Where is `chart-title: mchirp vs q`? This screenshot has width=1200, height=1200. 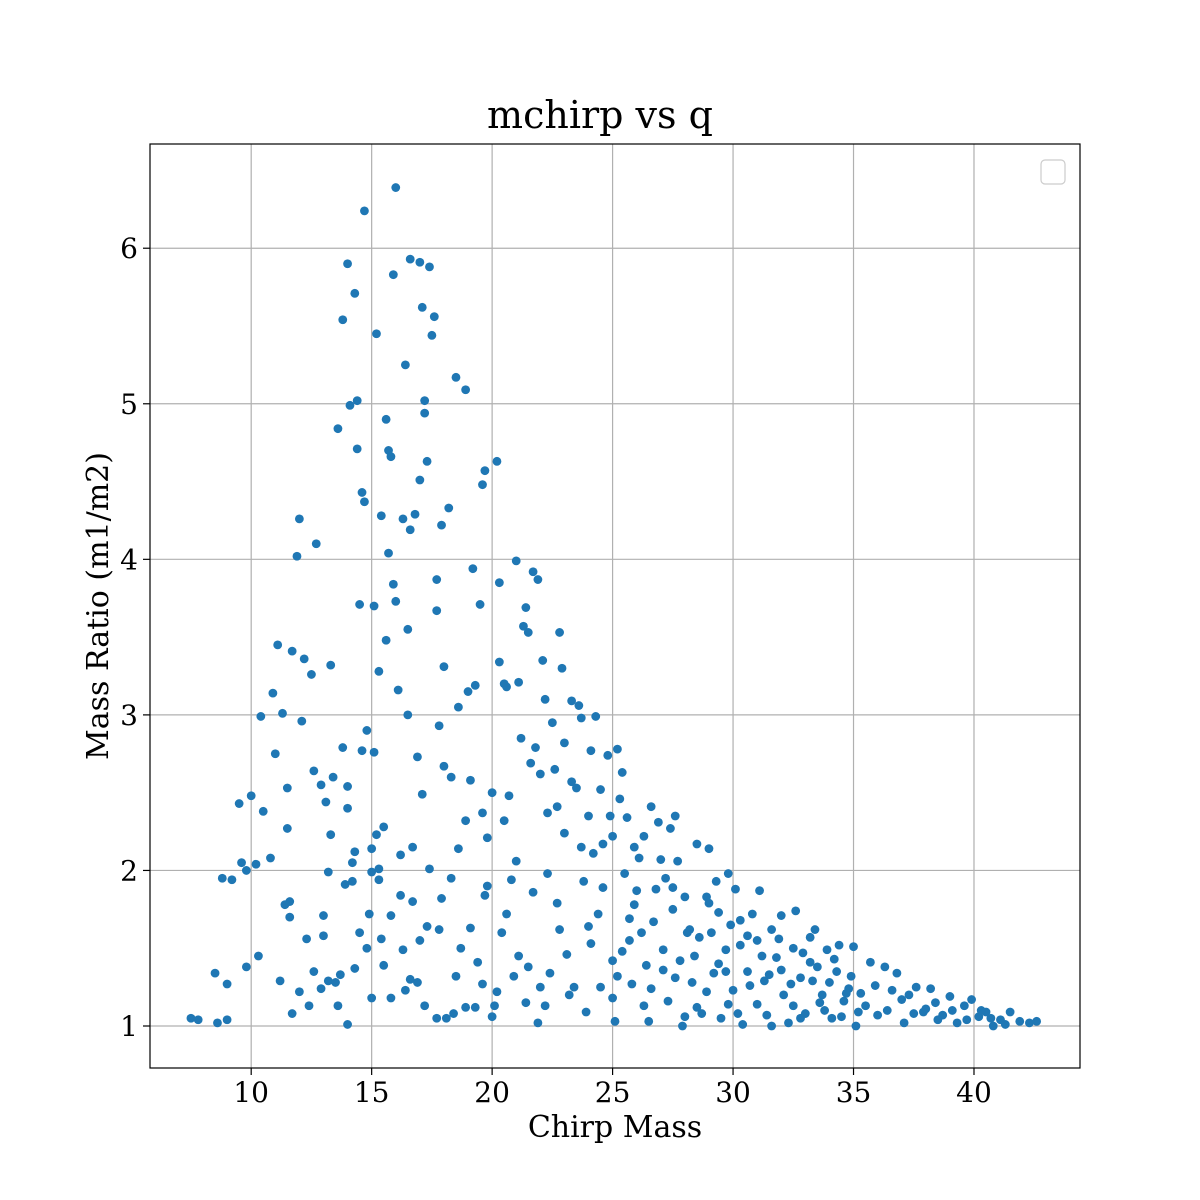
chart-title: mchirp vs q is located at coordinates (600, 115).